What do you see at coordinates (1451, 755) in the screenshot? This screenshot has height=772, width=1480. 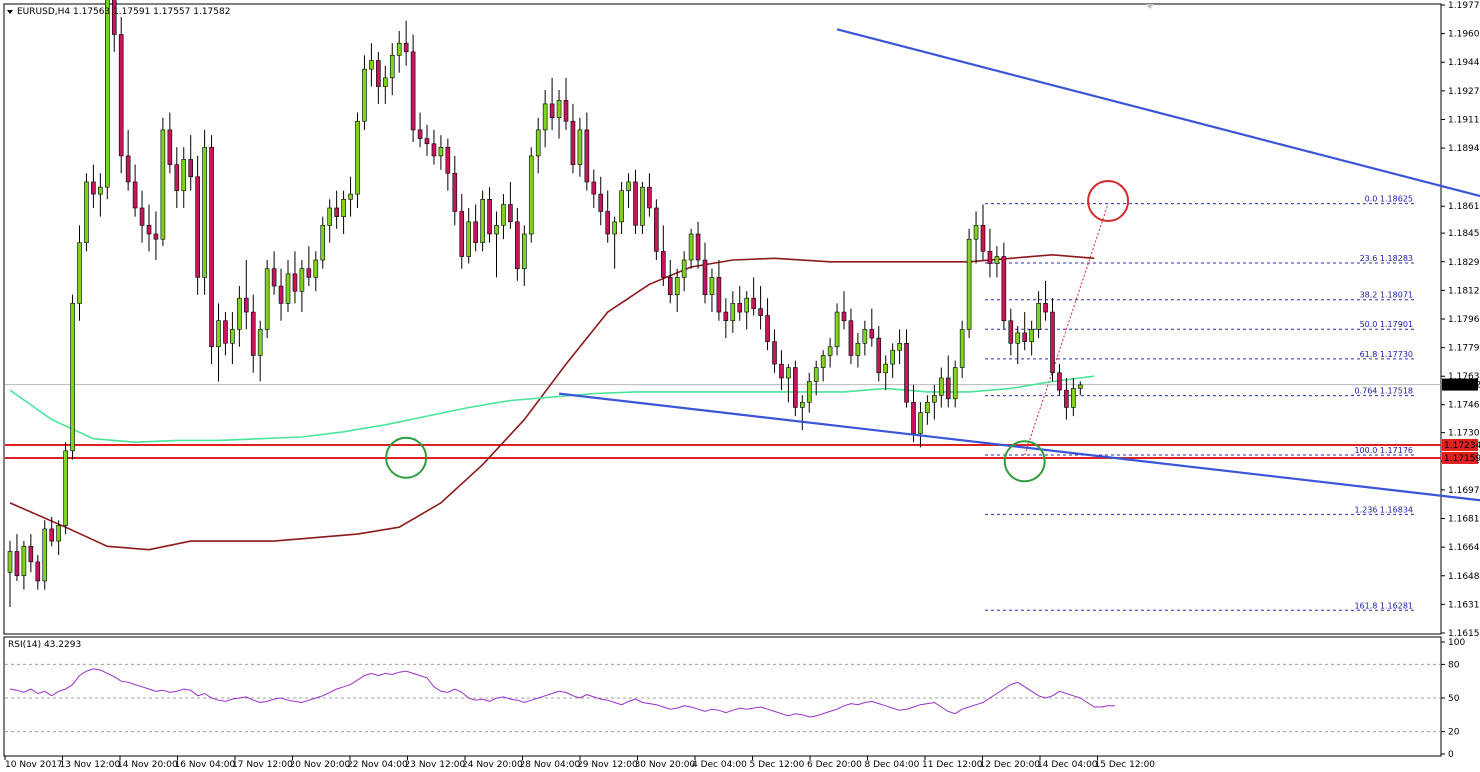 I see `rsi-tick-label: 0` at bounding box center [1451, 755].